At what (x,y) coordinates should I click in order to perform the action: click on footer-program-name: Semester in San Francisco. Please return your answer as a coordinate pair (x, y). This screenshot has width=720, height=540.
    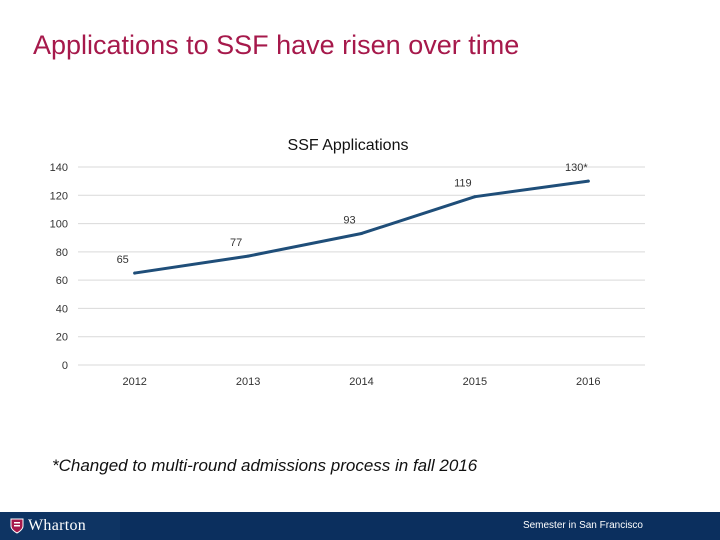
    Looking at the image, I should click on (582, 525).